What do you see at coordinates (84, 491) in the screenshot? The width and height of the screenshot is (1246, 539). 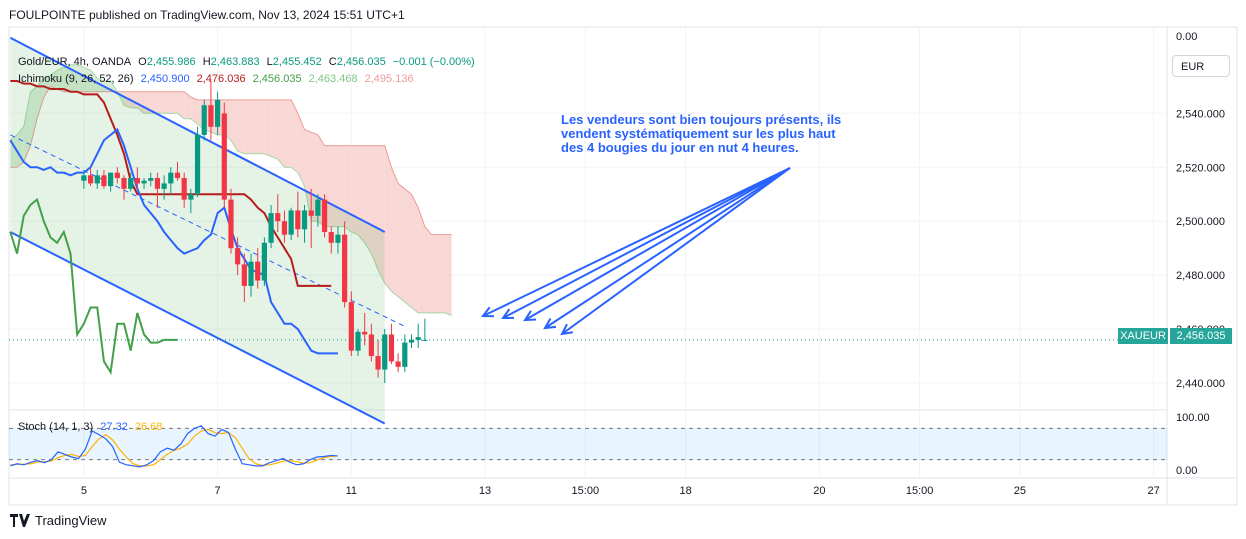 I see `time-tick-label: 5` at bounding box center [84, 491].